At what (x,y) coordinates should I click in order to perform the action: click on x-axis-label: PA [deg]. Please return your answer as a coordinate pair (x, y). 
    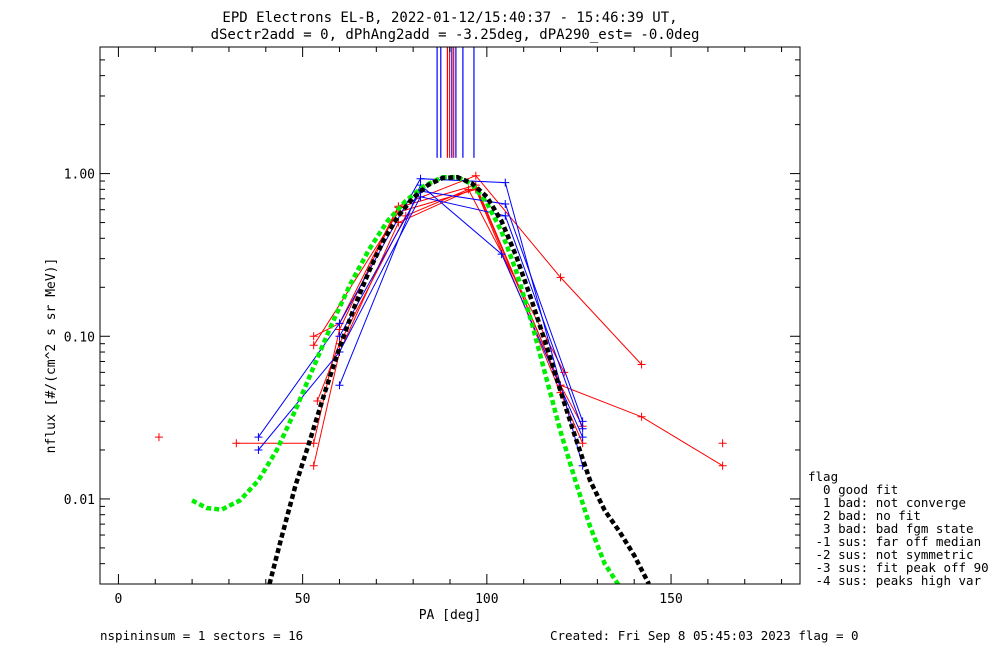
    Looking at the image, I should click on (450, 615).